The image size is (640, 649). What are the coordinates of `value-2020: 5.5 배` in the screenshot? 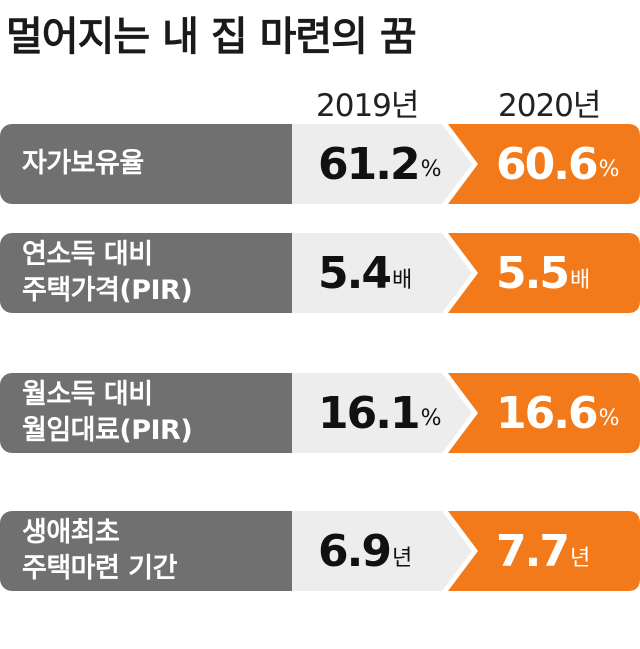 It's located at (543, 273).